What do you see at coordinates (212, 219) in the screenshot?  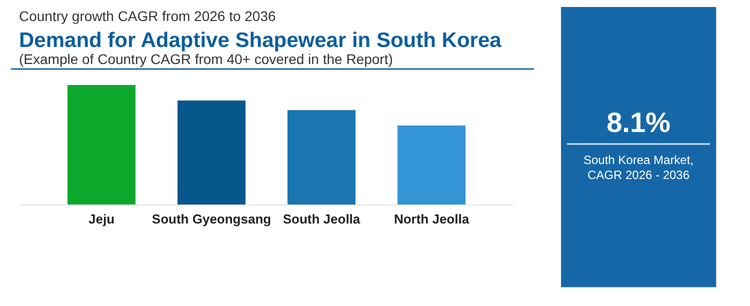 I see `x-tick-label: South Gyeongsang` at bounding box center [212, 219].